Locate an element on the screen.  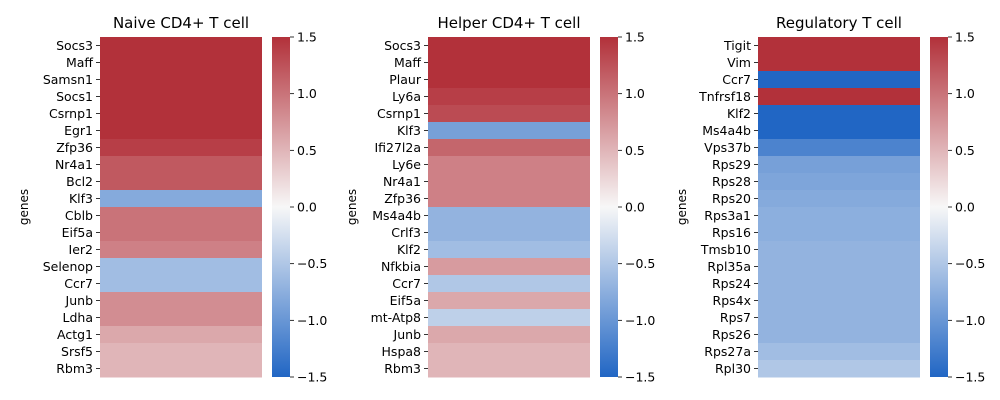
gene-label: Samsn1 is located at coordinates (68, 79).